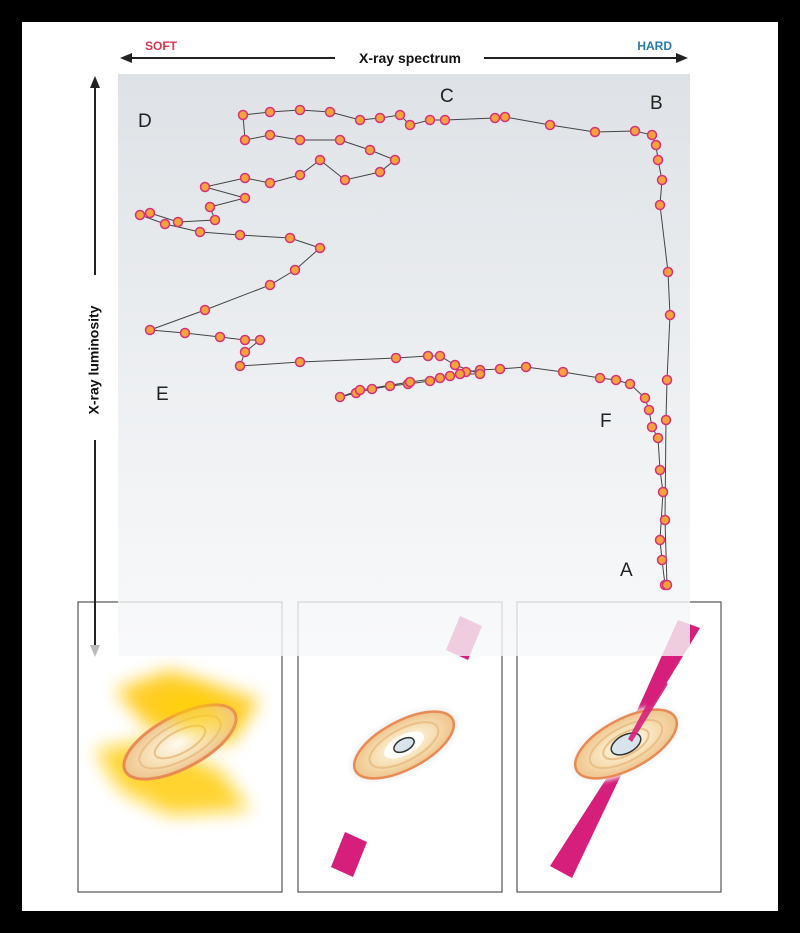 The image size is (800, 933). I want to click on axis-title: X-ray luminosity, so click(94, 359).